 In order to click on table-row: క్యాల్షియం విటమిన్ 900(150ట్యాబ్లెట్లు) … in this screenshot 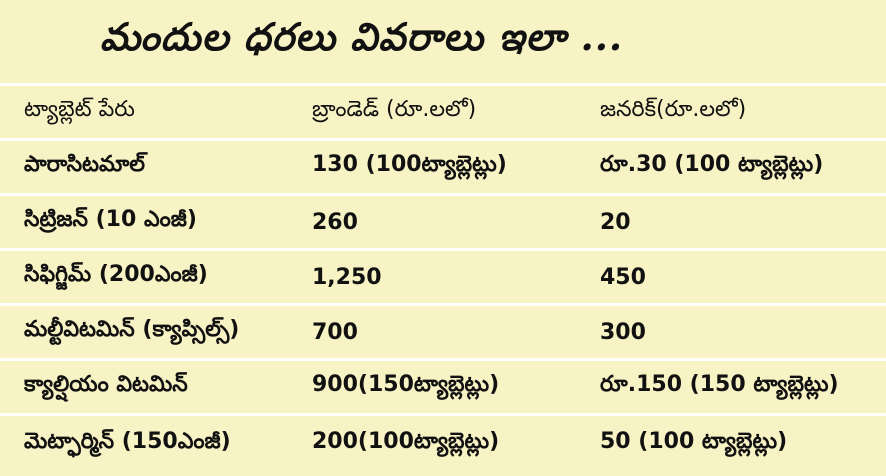, I will do `click(443, 388)`.